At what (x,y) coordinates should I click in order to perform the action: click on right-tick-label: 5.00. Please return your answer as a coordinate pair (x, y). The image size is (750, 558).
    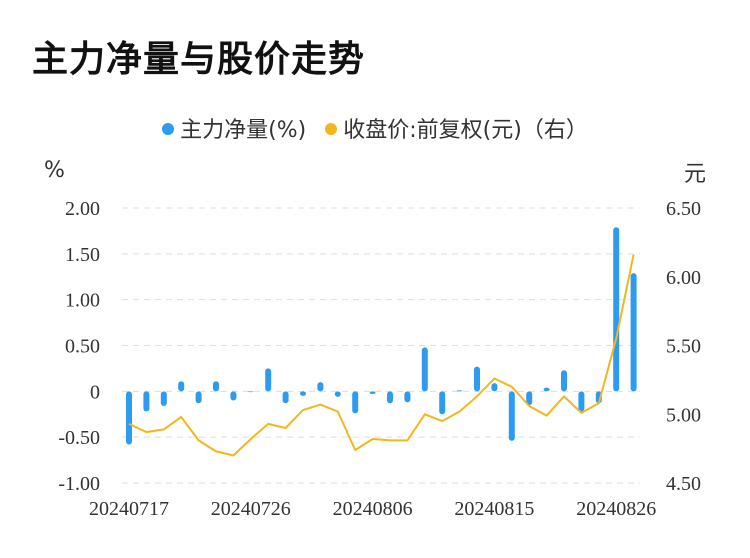
    Looking at the image, I should click on (683, 415).